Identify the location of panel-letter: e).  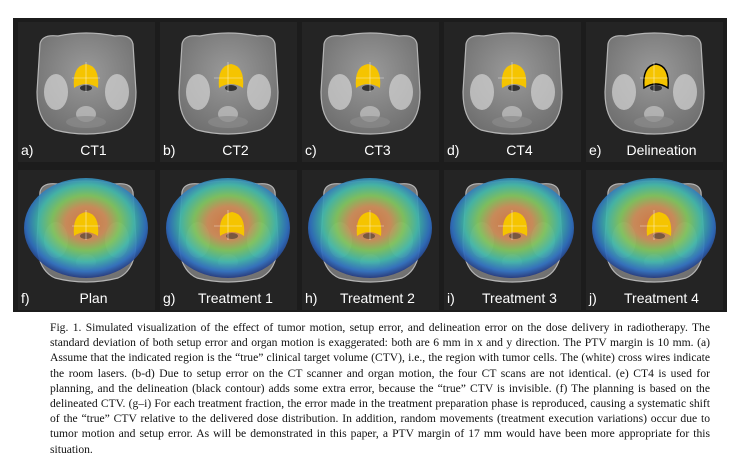
(595, 150).